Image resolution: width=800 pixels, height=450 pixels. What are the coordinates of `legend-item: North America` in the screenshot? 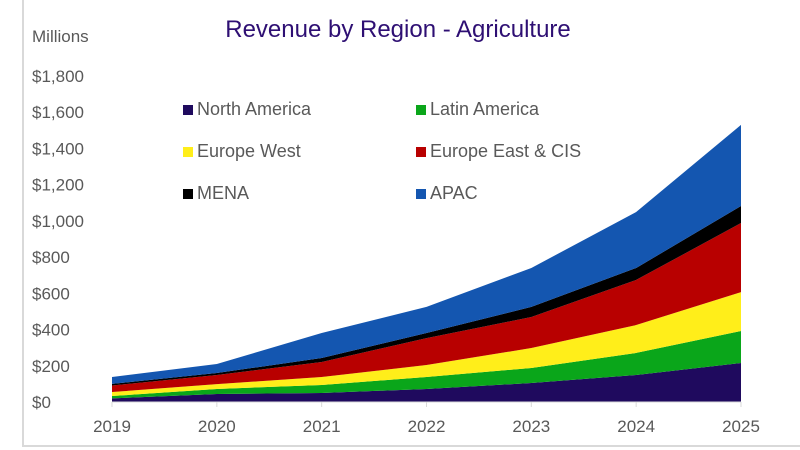 It's located at (247, 109).